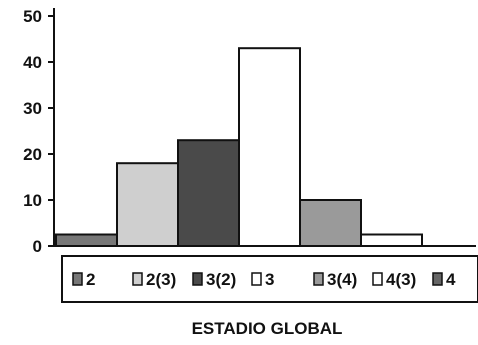 Image resolution: width=478 pixels, height=345 pixels. I want to click on legend-label: 4(3), so click(401, 279).